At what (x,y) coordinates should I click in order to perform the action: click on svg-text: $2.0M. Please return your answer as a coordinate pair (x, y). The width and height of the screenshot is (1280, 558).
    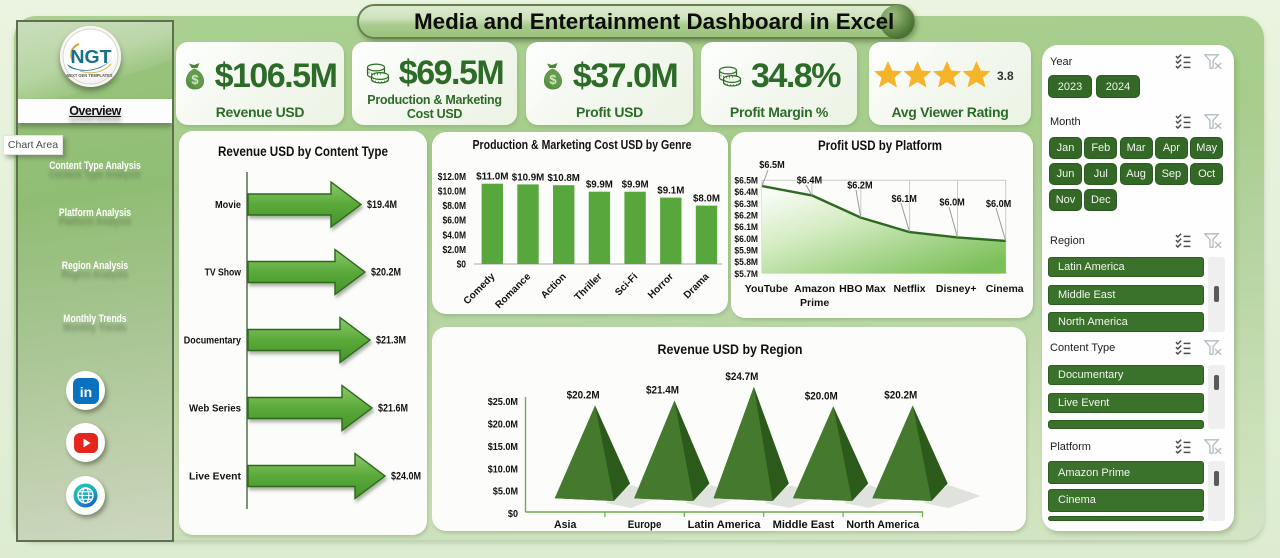
    Looking at the image, I should click on (455, 250).